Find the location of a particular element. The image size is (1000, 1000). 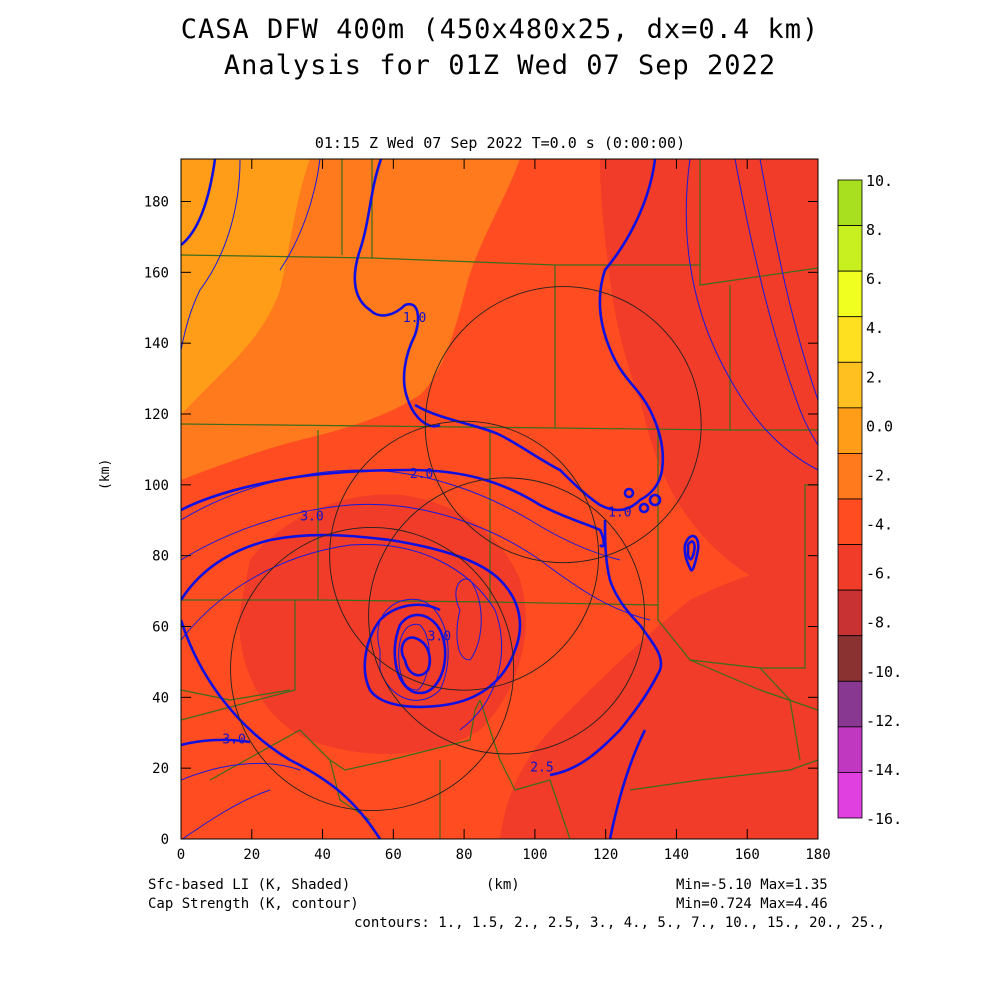

colorbar-label: 6. is located at coordinates (875, 279).